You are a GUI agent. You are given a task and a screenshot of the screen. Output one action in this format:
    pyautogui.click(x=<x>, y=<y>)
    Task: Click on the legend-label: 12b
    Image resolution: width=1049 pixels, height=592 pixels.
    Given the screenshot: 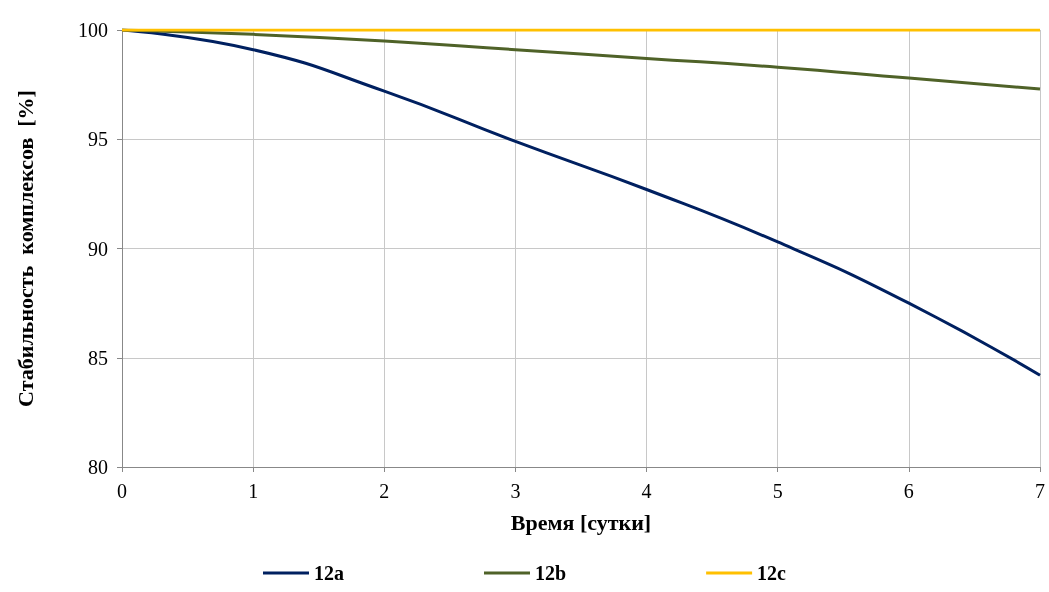 What is the action you would take?
    pyautogui.click(x=551, y=573)
    